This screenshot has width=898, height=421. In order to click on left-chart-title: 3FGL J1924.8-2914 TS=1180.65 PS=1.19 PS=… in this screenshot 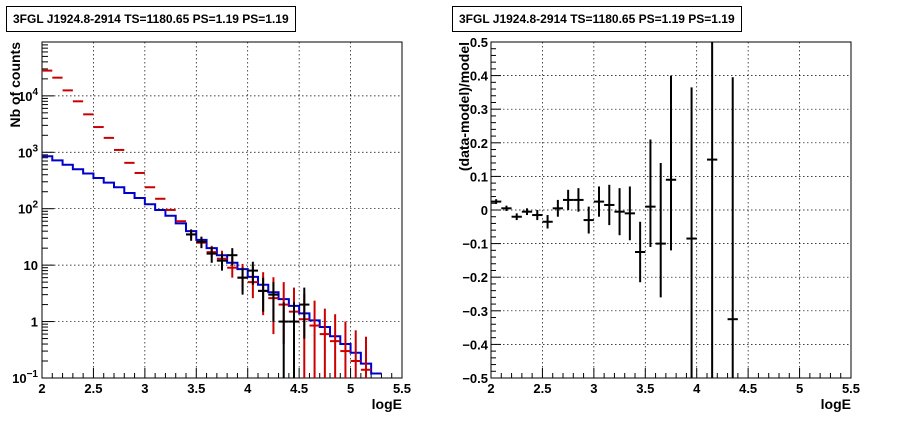, I will do `click(151, 19)`.